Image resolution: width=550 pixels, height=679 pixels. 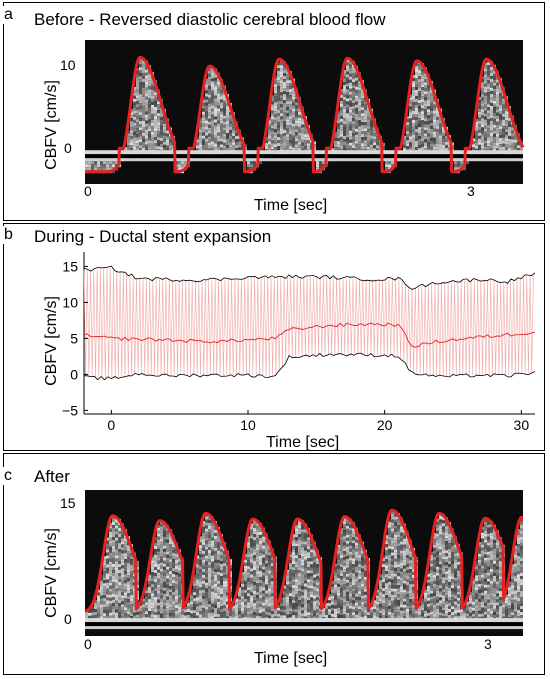 I want to click on x-tick-label-b: 10, so click(x=248, y=425).